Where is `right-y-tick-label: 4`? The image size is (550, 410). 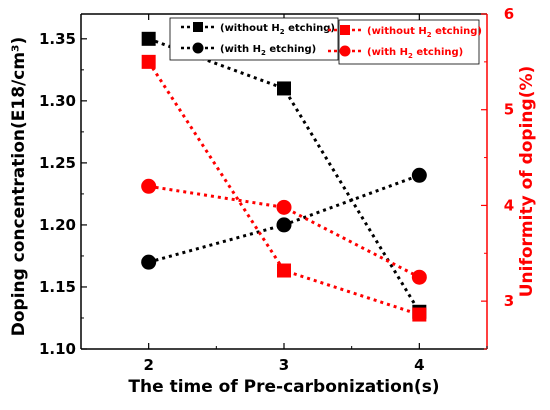 right-y-tick-label: 4 is located at coordinates (509, 205).